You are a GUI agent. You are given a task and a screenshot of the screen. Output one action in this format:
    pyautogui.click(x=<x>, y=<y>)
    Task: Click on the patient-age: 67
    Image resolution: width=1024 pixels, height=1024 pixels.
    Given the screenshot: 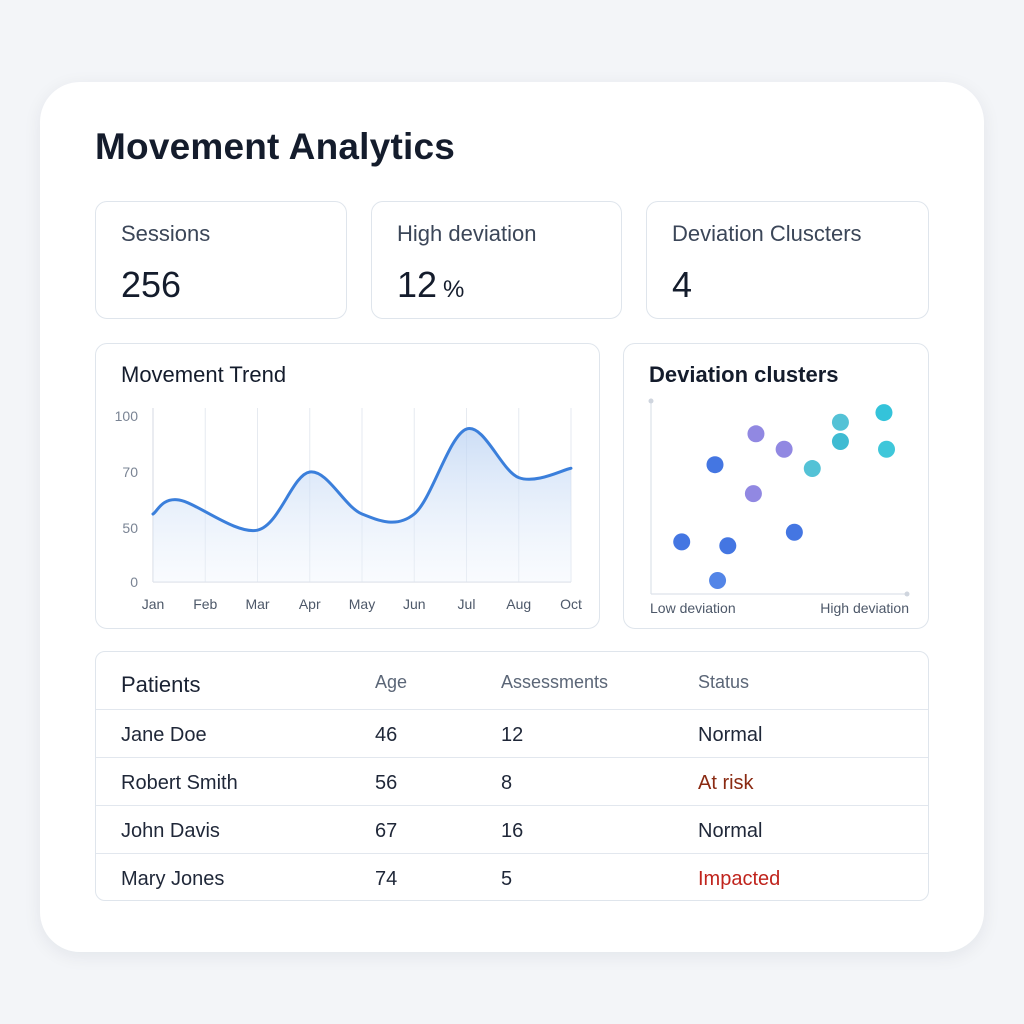 What is the action you would take?
    pyautogui.click(x=386, y=831)
    